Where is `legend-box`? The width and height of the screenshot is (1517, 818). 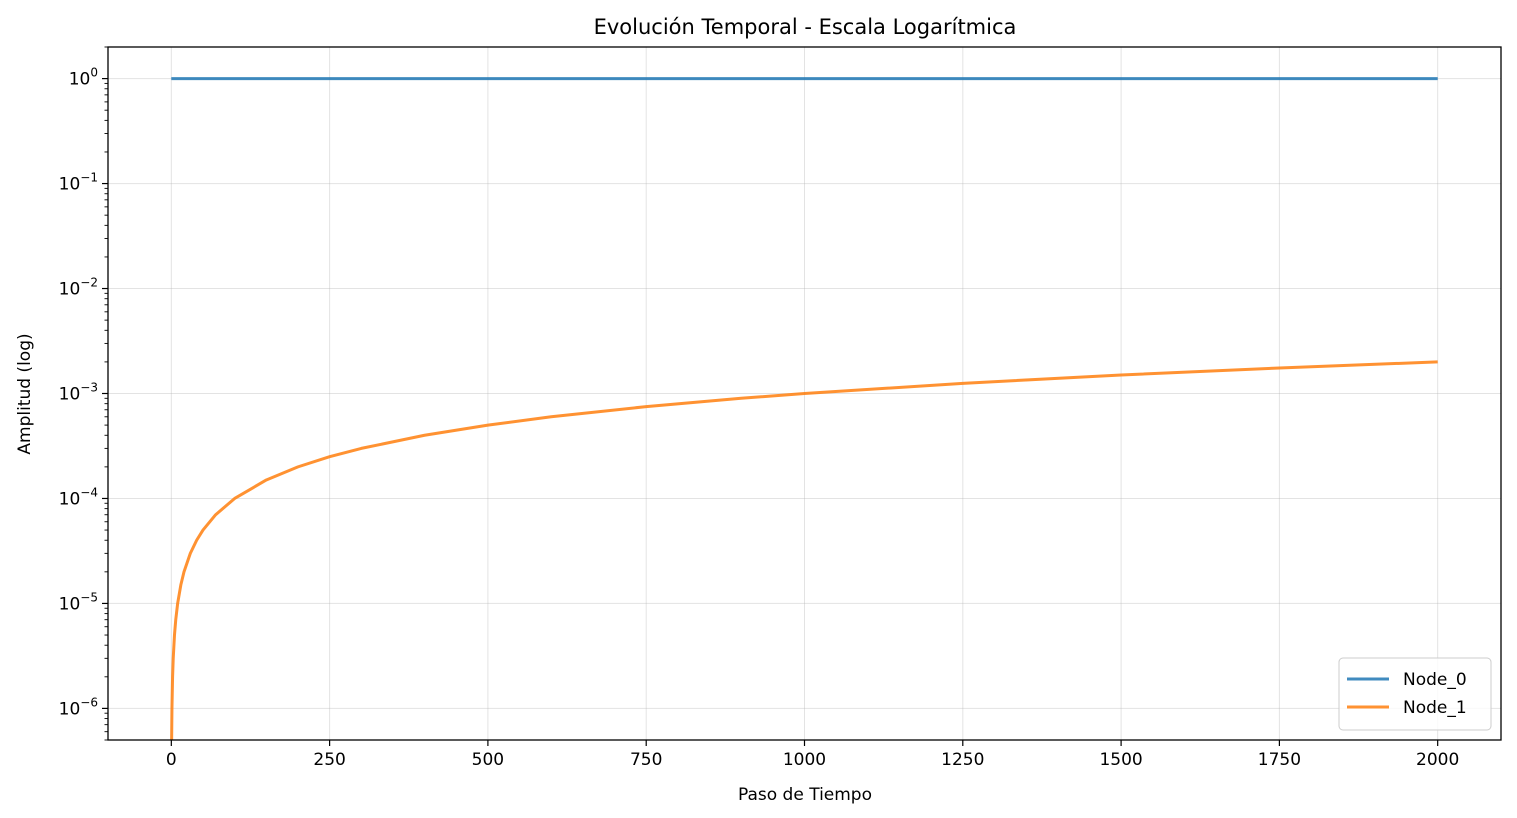 legend-box is located at coordinates (1415, 694).